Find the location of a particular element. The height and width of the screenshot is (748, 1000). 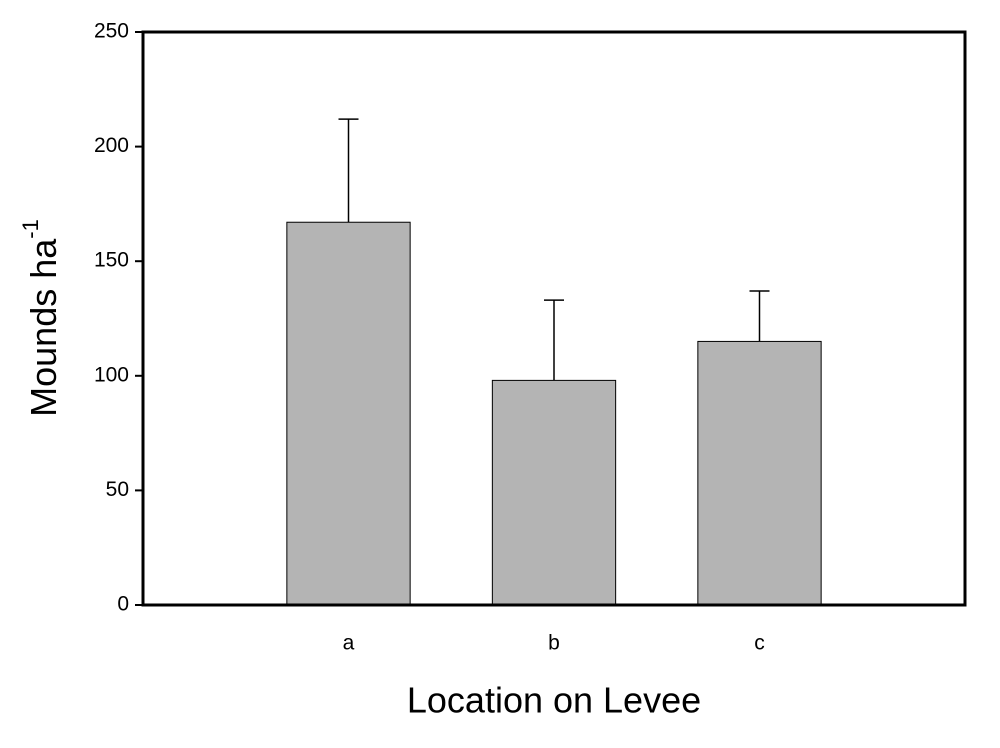

y-axis-label-superscript: -1 is located at coordinates (30, 229).